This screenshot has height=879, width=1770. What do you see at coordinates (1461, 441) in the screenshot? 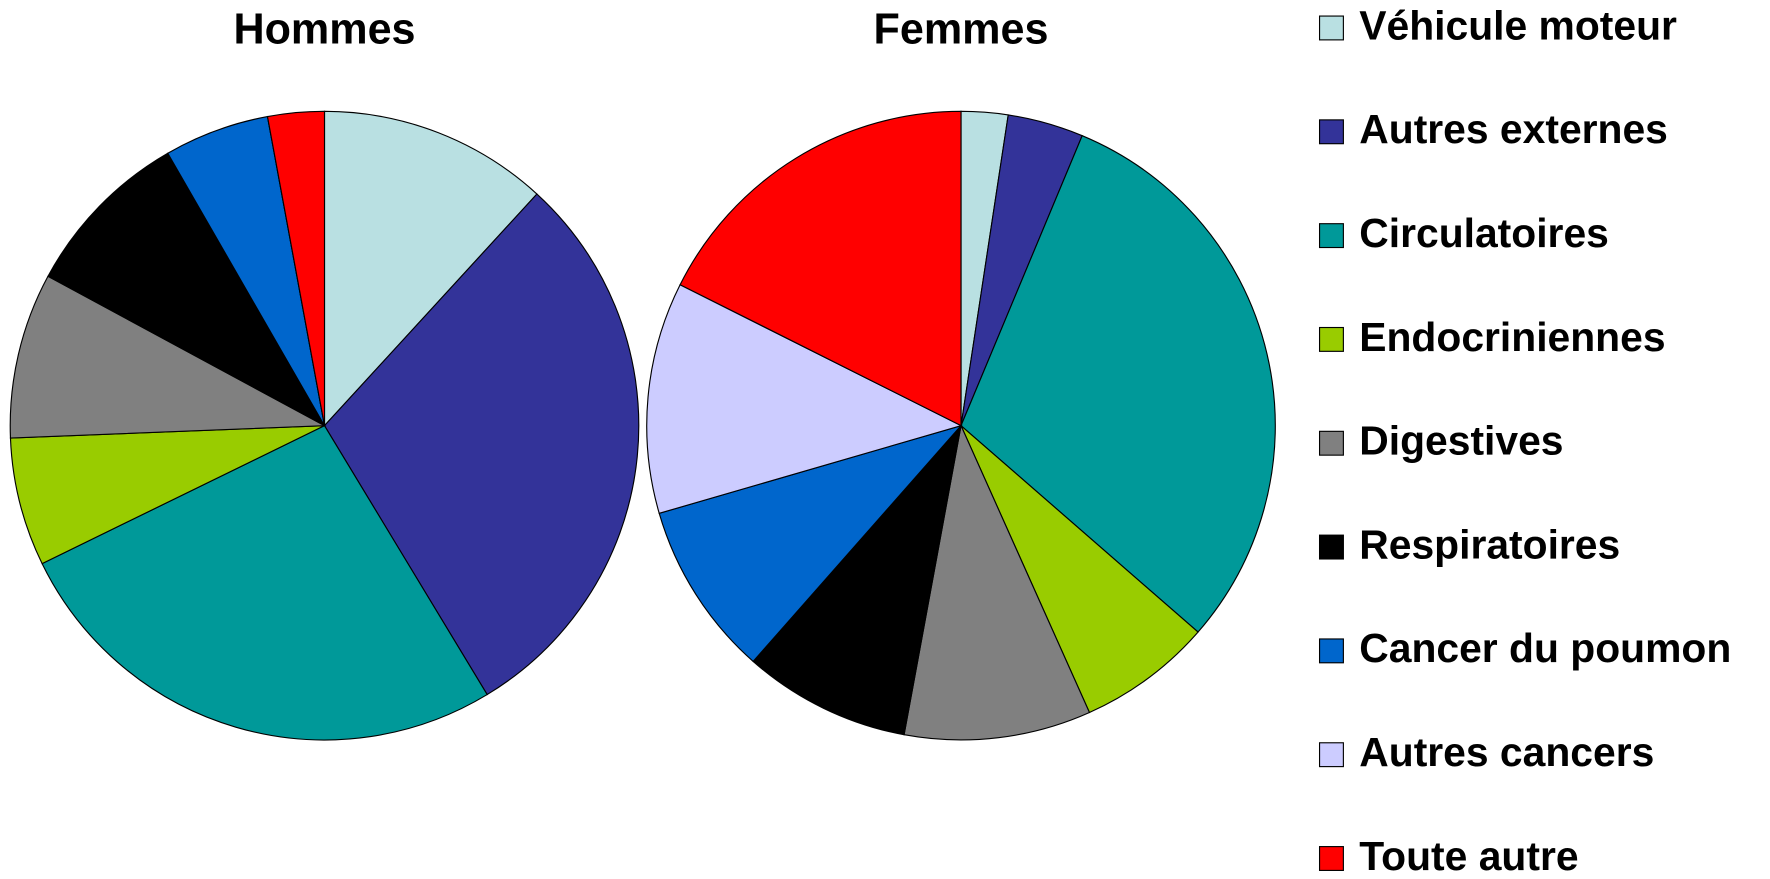
I see `legend-label: Digestives` at bounding box center [1461, 441].